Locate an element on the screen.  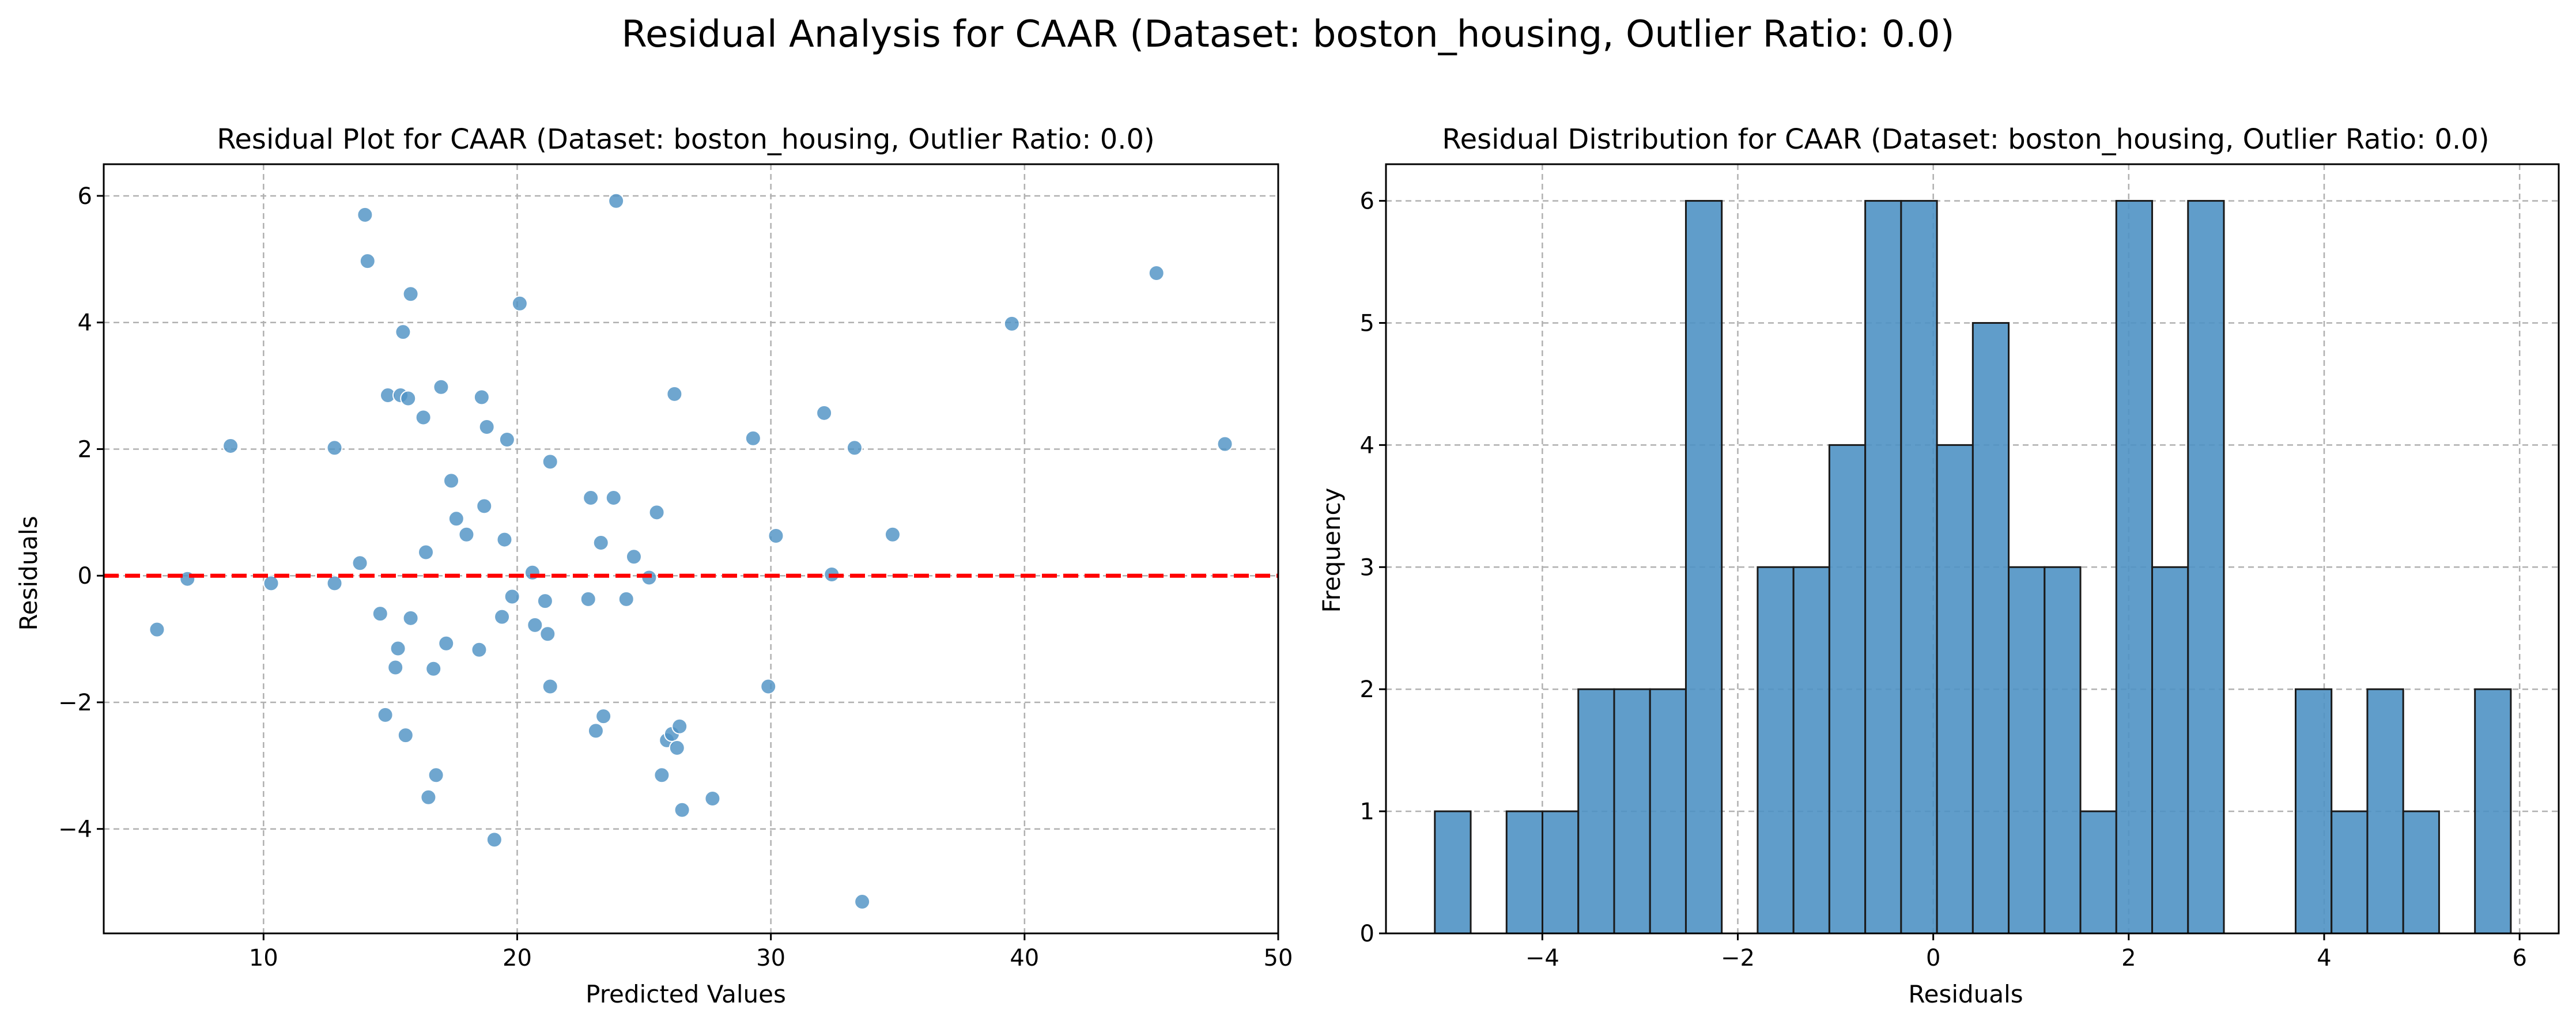
scatter-x-tick-label: 50 is located at coordinates (1278, 958).